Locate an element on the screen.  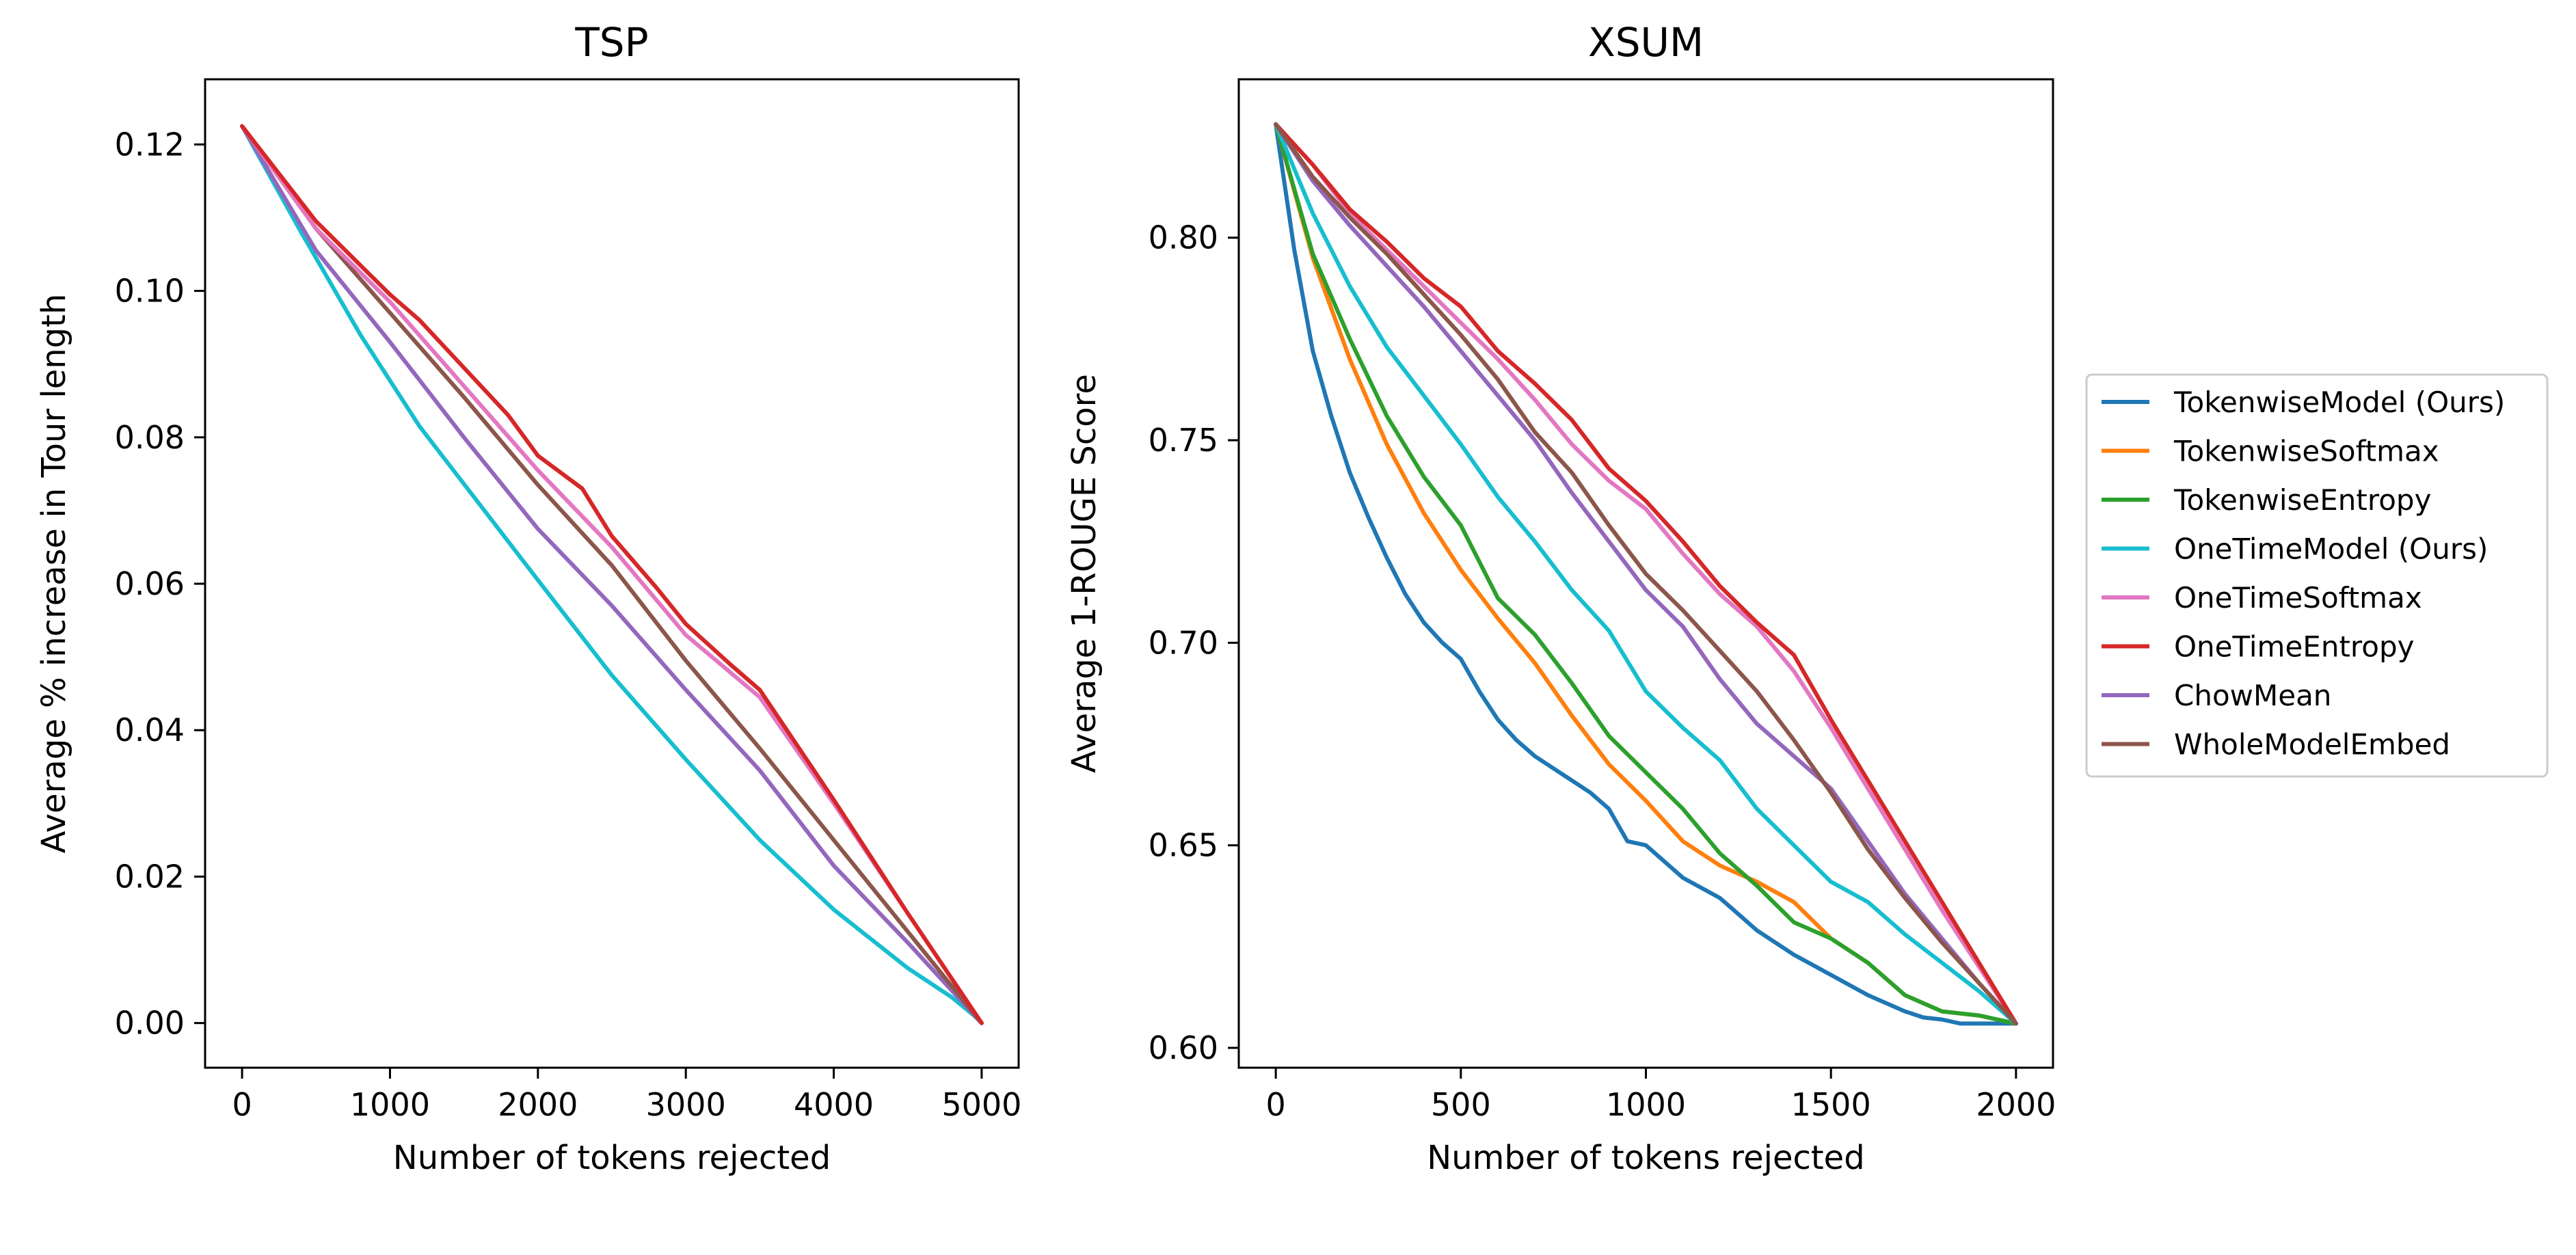
y-tick-label: 0.75 is located at coordinates (1183, 441).